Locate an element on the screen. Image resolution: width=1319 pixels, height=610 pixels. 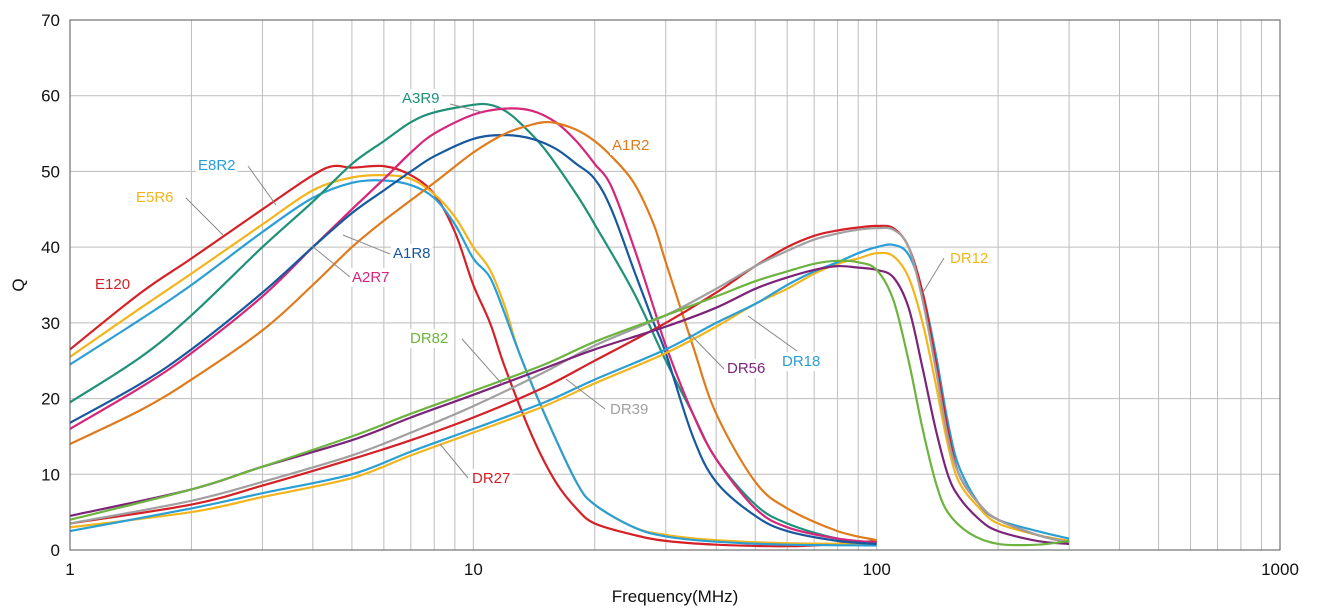
series-label-dr12: DR12 is located at coordinates (969, 258).